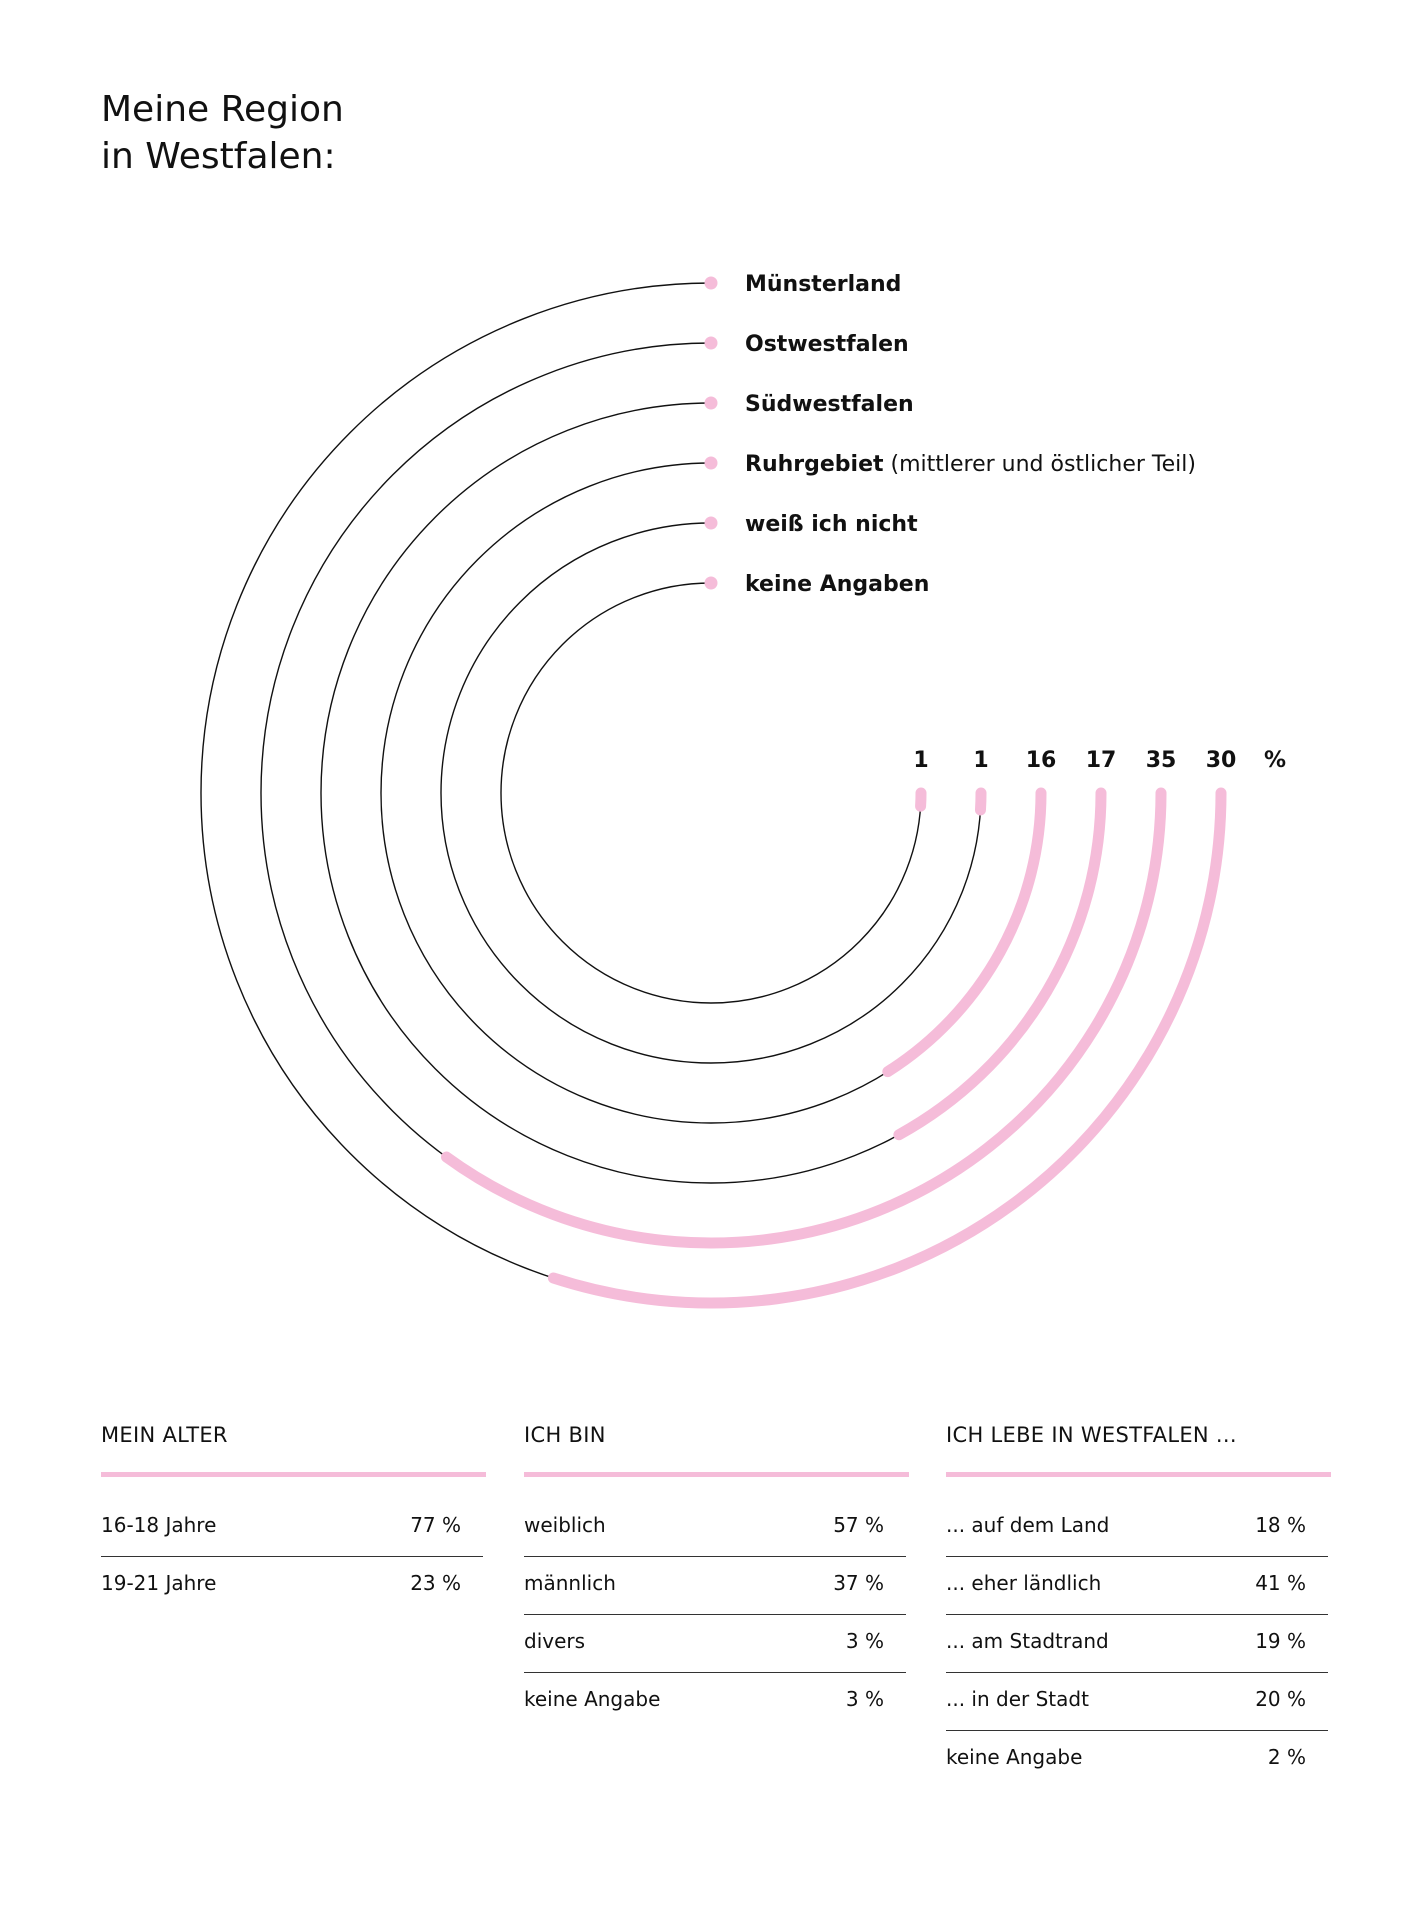 The image size is (1421, 1920). What do you see at coordinates (1286, 1757) in the screenshot?
I see `row-value: 2 %` at bounding box center [1286, 1757].